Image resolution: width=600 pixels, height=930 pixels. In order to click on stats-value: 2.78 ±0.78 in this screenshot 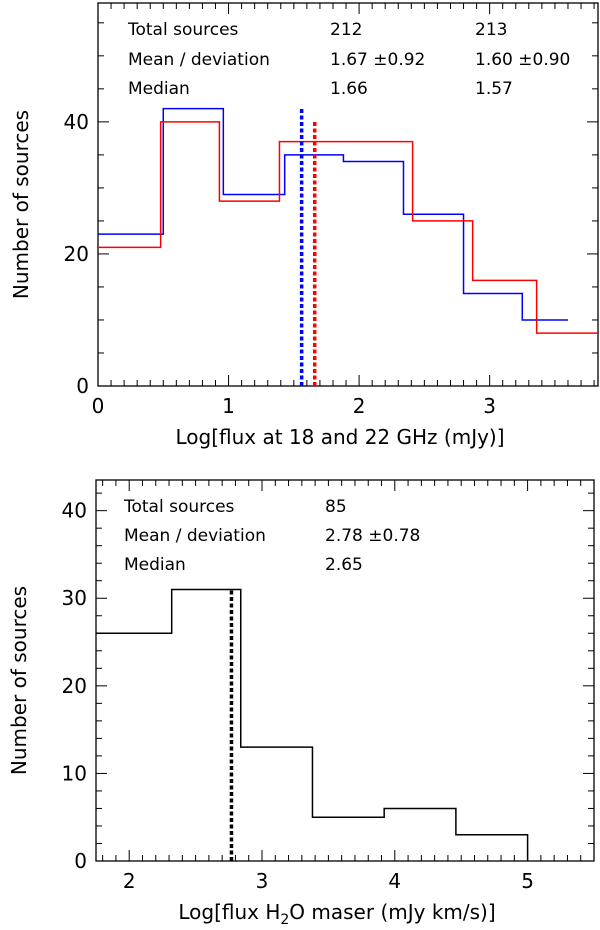, I will do `click(372, 536)`.